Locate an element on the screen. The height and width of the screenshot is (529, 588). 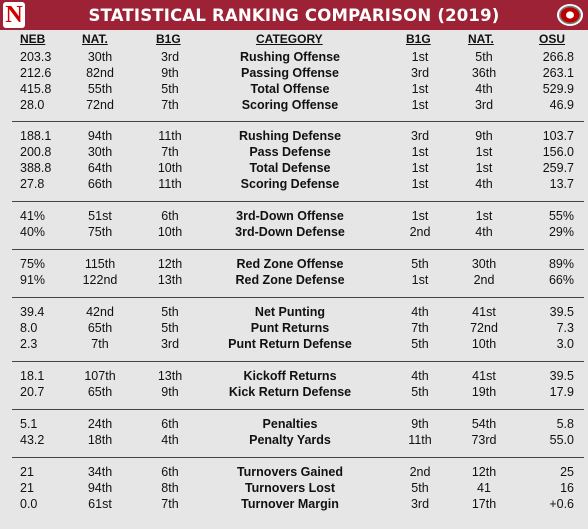
table-row: 0.0 61st 7th Turnover Margin 3rd 17th +0.6 is located at coordinates (294, 504).